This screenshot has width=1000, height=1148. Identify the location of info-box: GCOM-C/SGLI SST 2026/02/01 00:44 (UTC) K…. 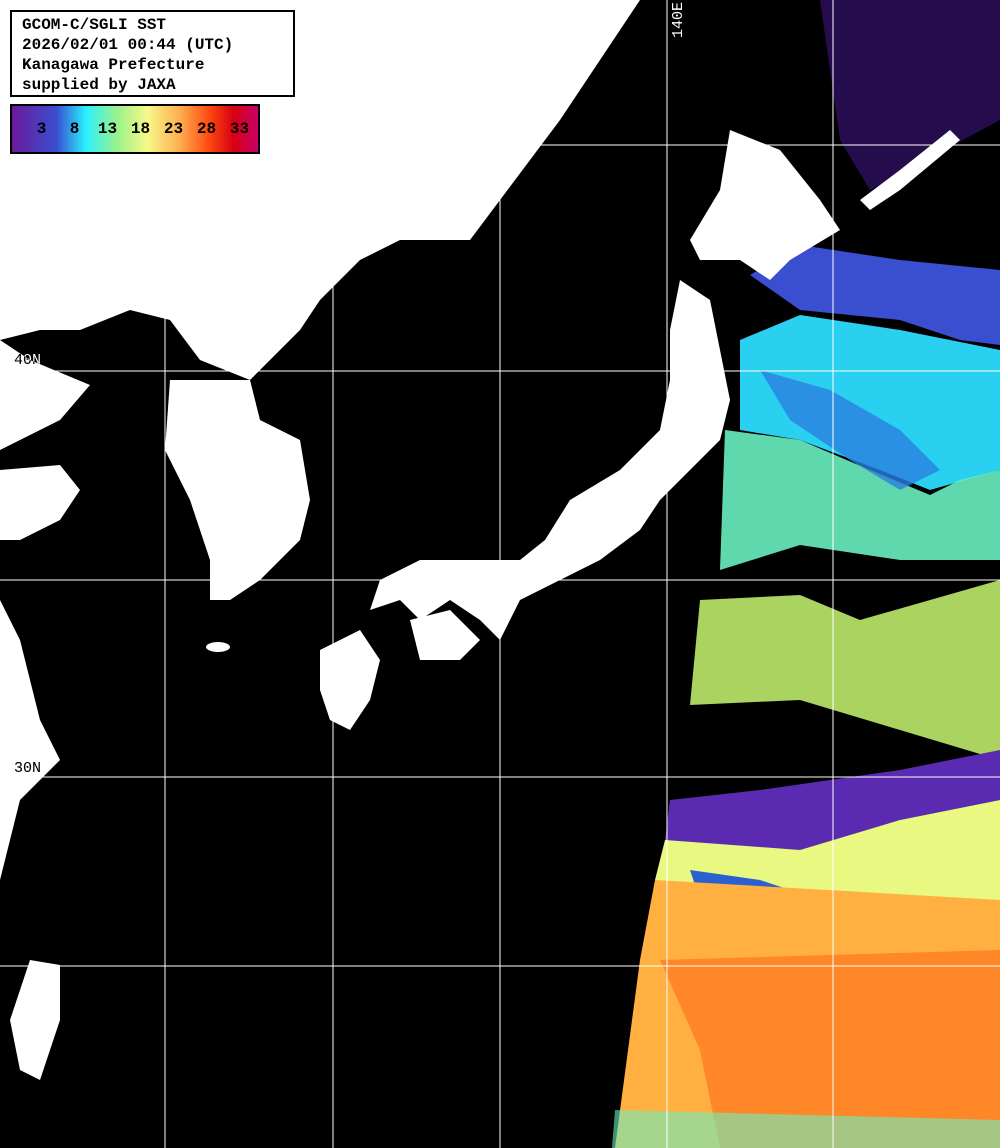
(152, 53).